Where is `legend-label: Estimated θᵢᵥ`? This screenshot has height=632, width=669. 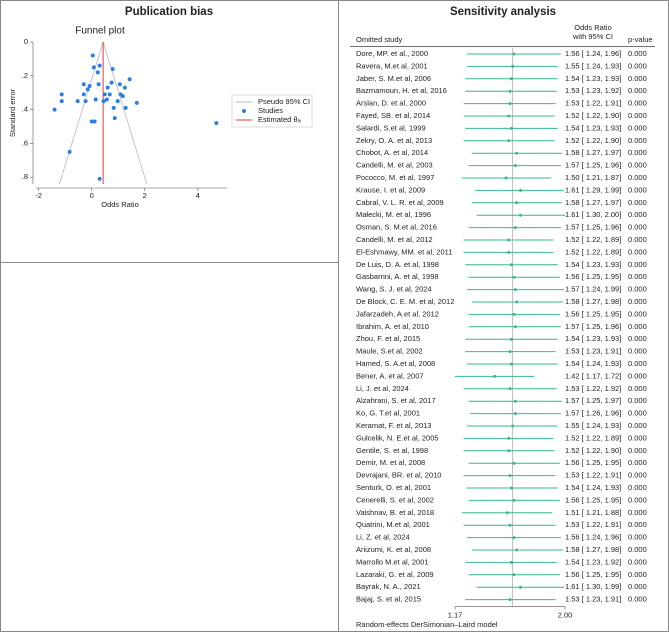 legend-label: Estimated θᵢᵥ is located at coordinates (280, 119).